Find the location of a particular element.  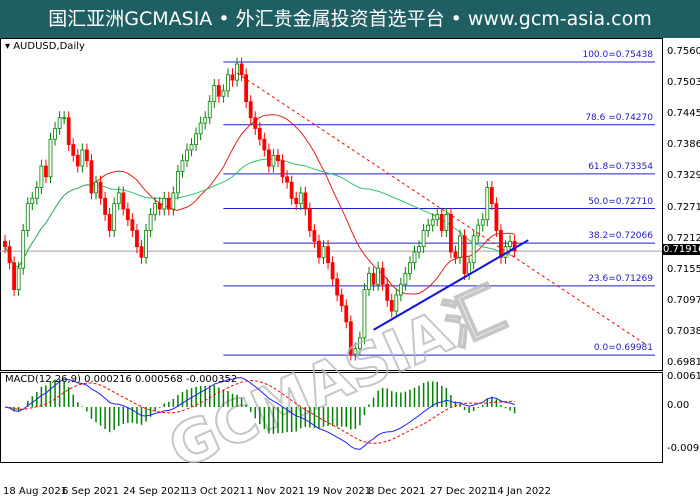

signal-line is located at coordinates (259, 412).